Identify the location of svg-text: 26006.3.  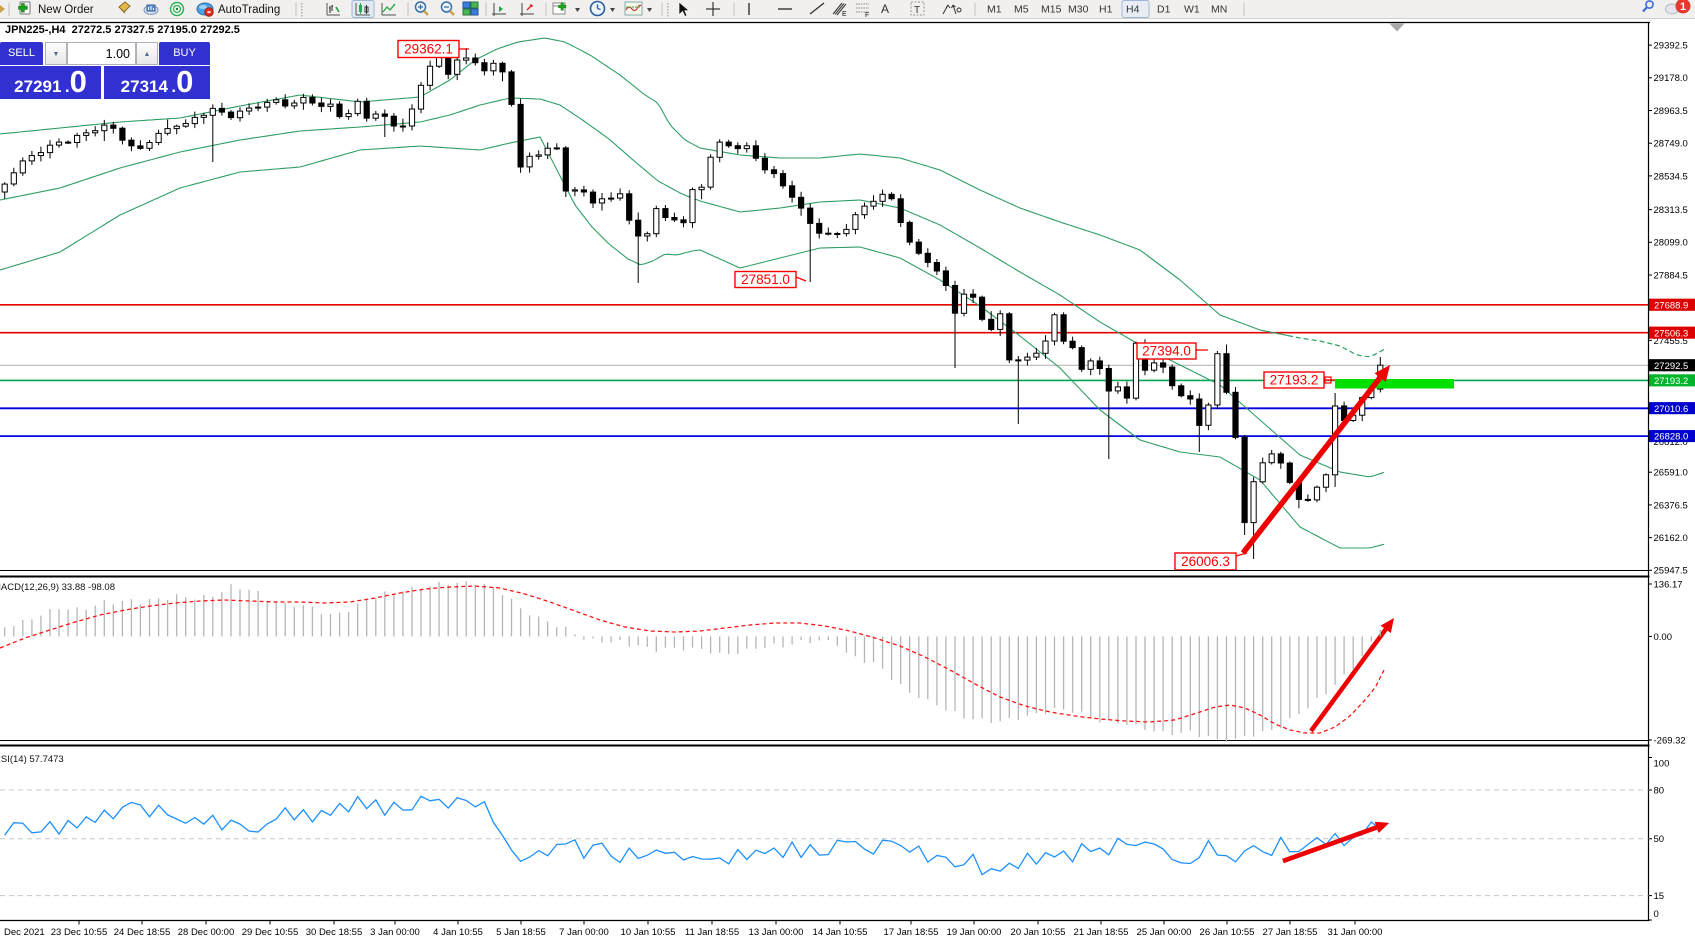
(1205, 561).